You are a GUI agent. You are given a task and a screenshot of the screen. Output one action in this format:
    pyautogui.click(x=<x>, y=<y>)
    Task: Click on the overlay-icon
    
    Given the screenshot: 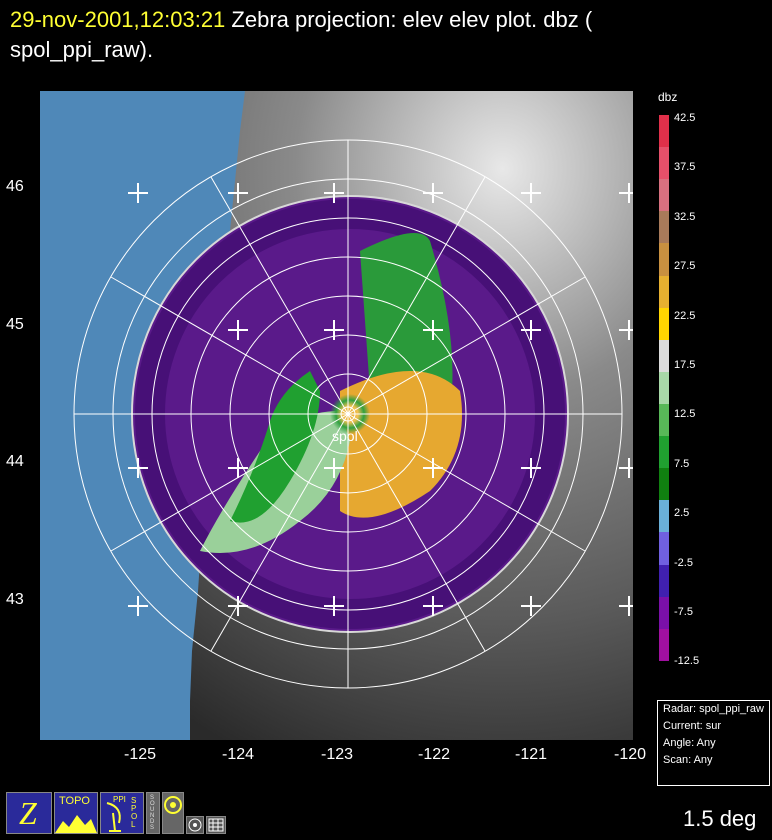 What is the action you would take?
    pyautogui.click(x=173, y=813)
    